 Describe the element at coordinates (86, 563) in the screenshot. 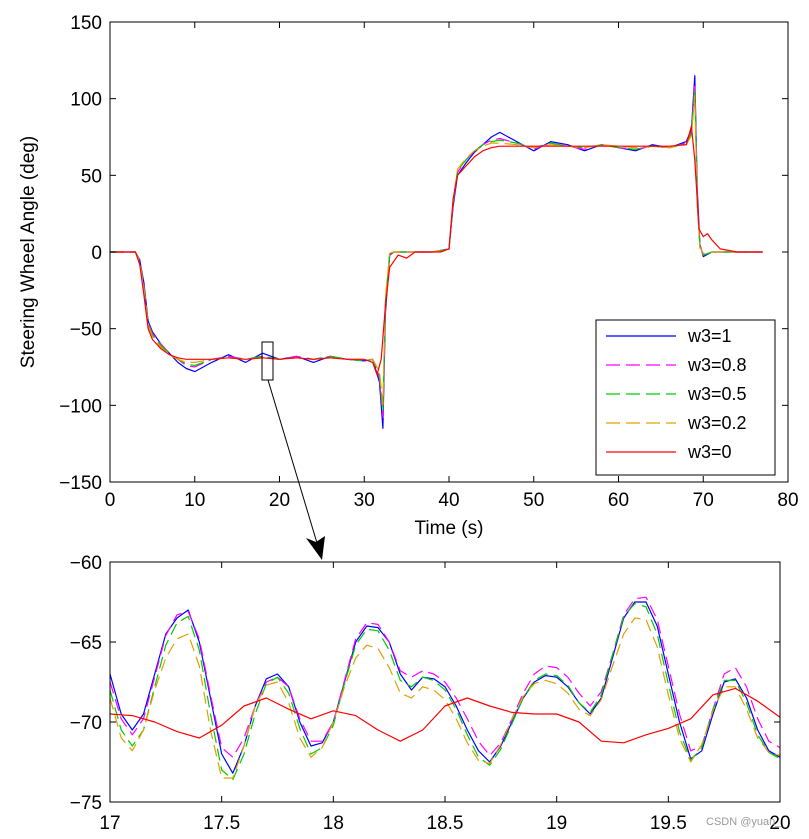

I see `zoom-ytick-label: −60` at that location.